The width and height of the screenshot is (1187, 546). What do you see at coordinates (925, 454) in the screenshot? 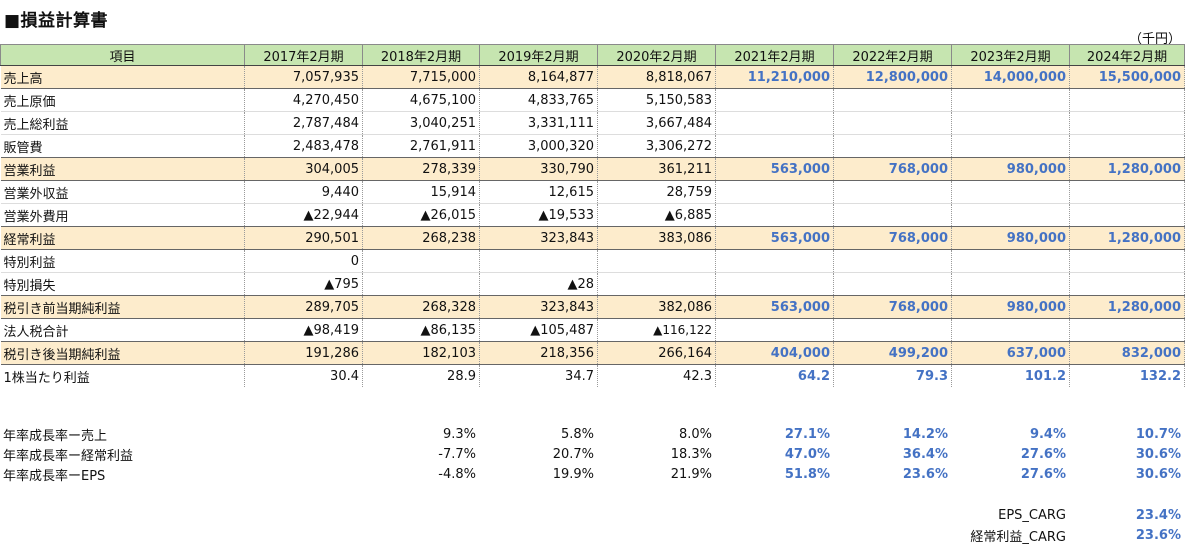
I see `growth-forecast-cell: 36.4%` at bounding box center [925, 454].